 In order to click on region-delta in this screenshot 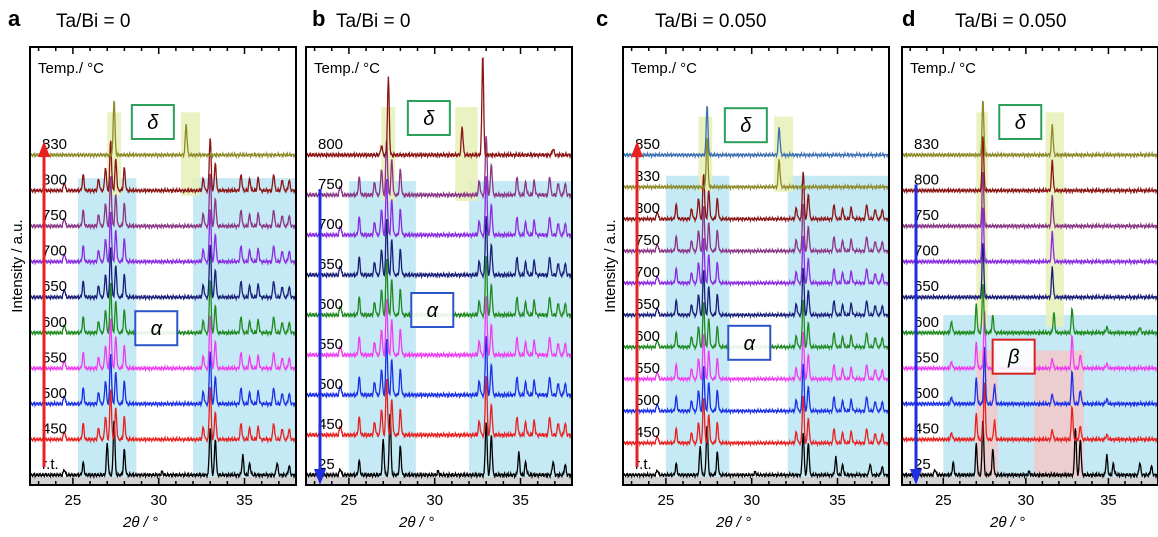, I will do `click(1054, 219)`.